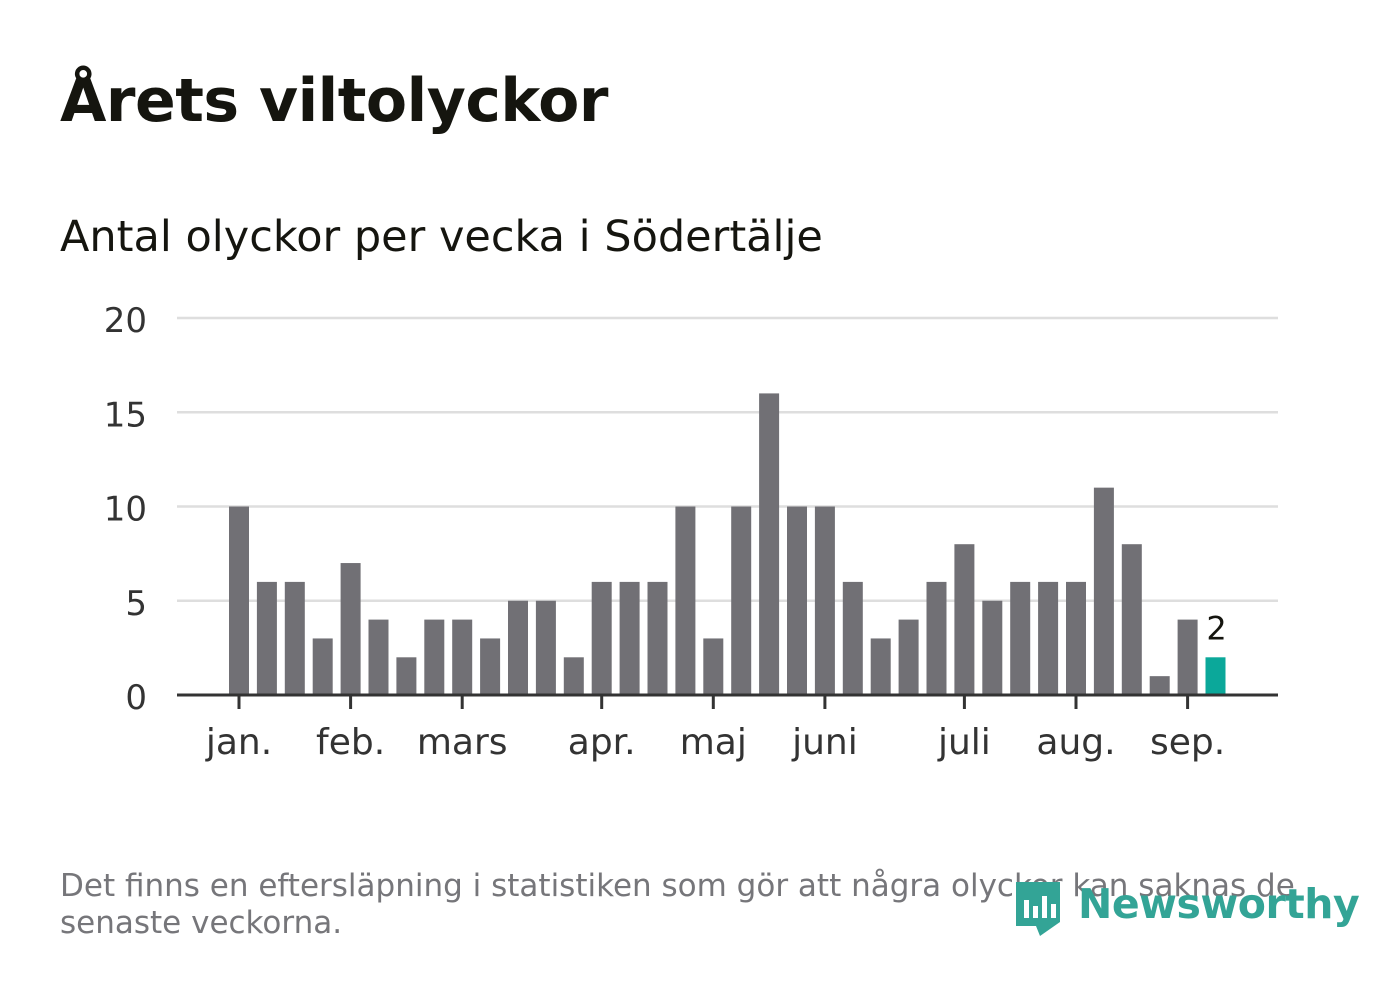 This screenshot has height=999, width=1382. What do you see at coordinates (824, 742) in the screenshot?
I see `x-tick-label: juni` at bounding box center [824, 742].